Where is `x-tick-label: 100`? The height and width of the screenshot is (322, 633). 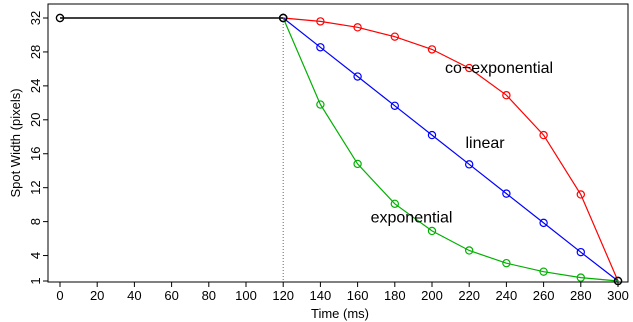 x-tick-label: 100 is located at coordinates (246, 295).